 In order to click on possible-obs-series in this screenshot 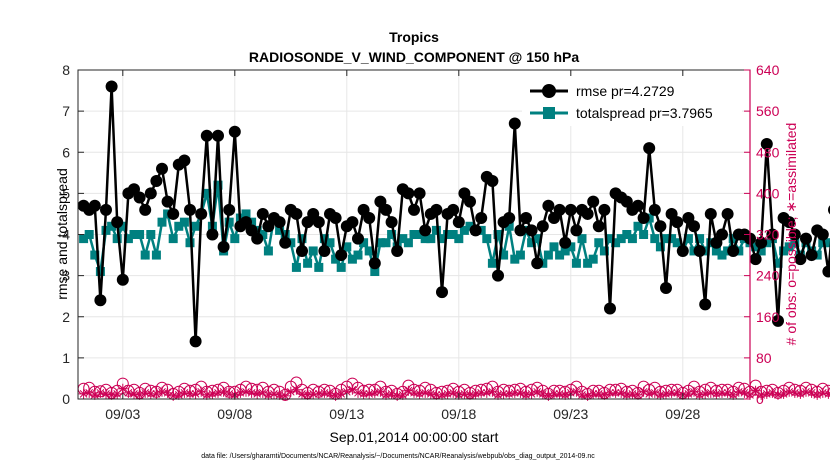, I will do `click(453, 388)`.